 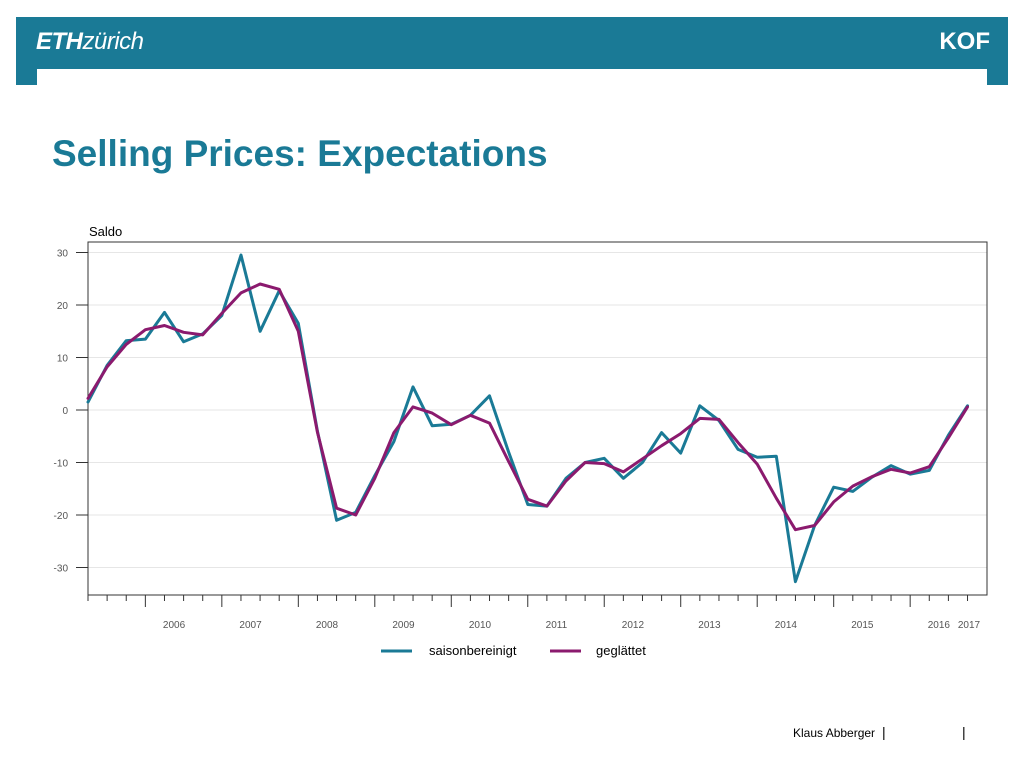 What do you see at coordinates (939, 625) in the screenshot?
I see `x-tick-label: 2016` at bounding box center [939, 625].